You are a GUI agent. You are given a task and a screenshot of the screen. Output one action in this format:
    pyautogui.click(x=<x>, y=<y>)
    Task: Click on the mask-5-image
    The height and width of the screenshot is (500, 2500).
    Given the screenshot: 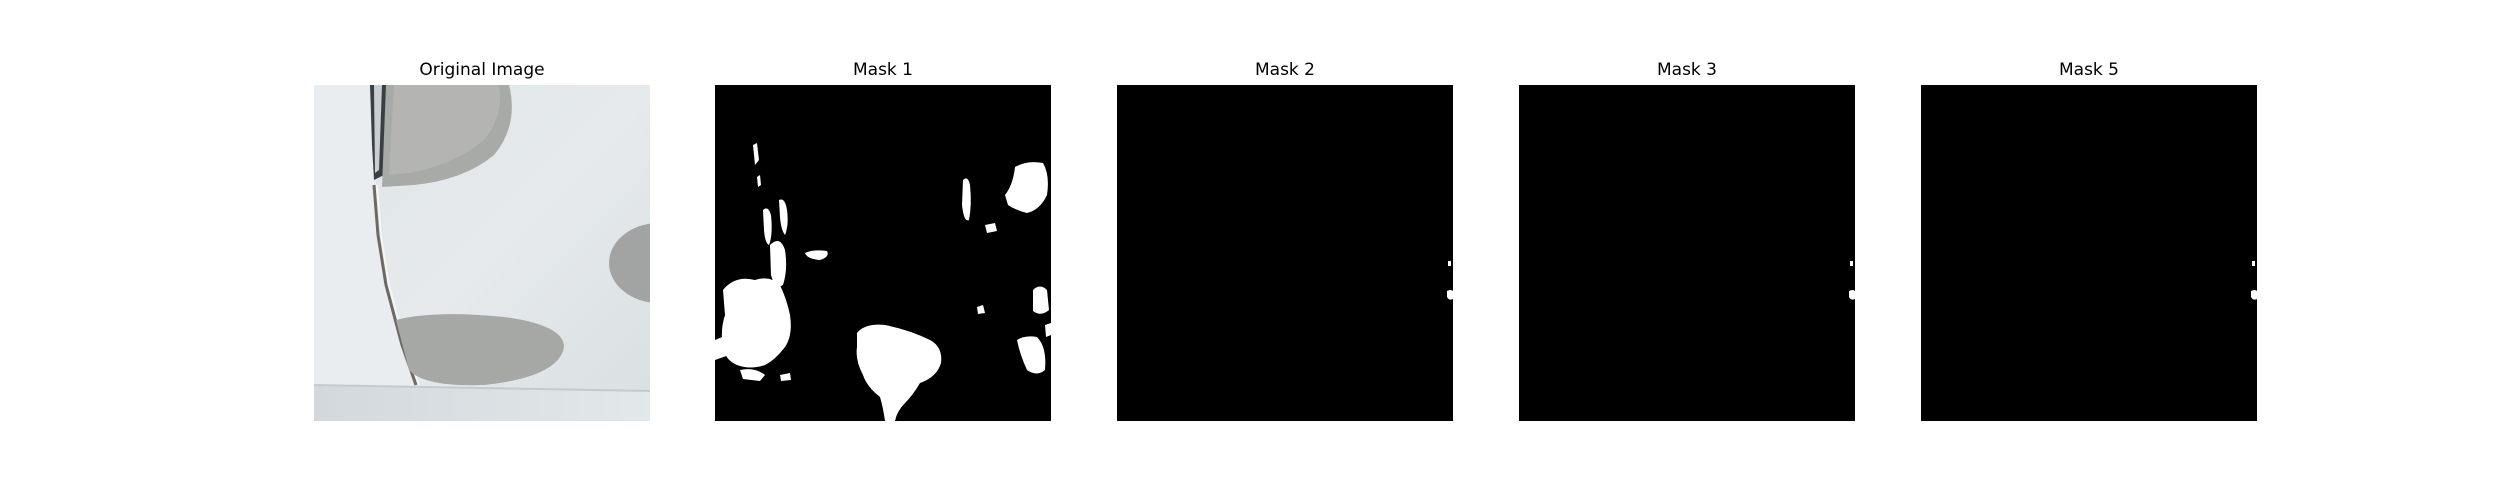 What is the action you would take?
    pyautogui.click(x=2089, y=253)
    